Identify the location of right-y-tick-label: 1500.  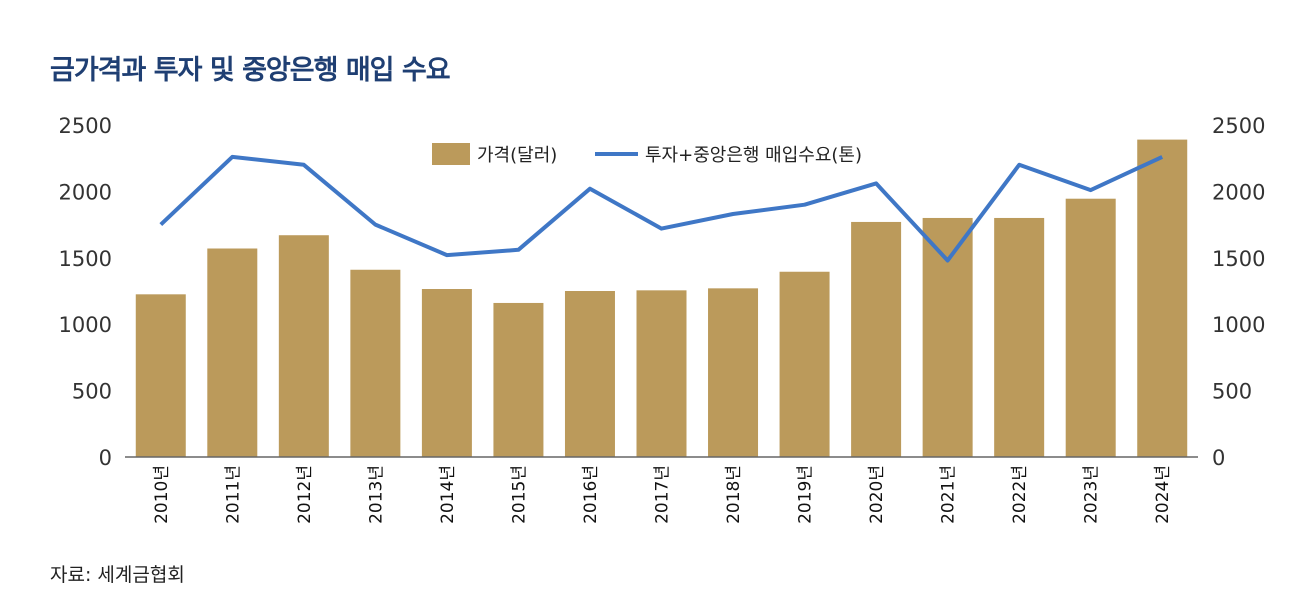
(1238, 259).